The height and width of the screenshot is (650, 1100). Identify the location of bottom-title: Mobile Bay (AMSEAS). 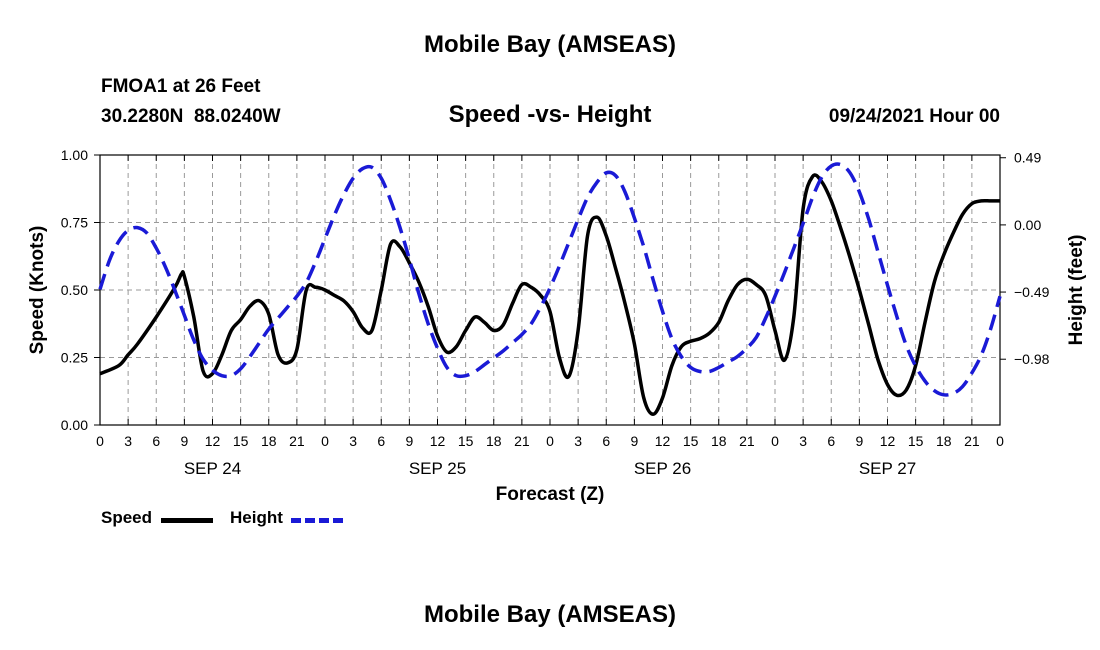
(550, 614).